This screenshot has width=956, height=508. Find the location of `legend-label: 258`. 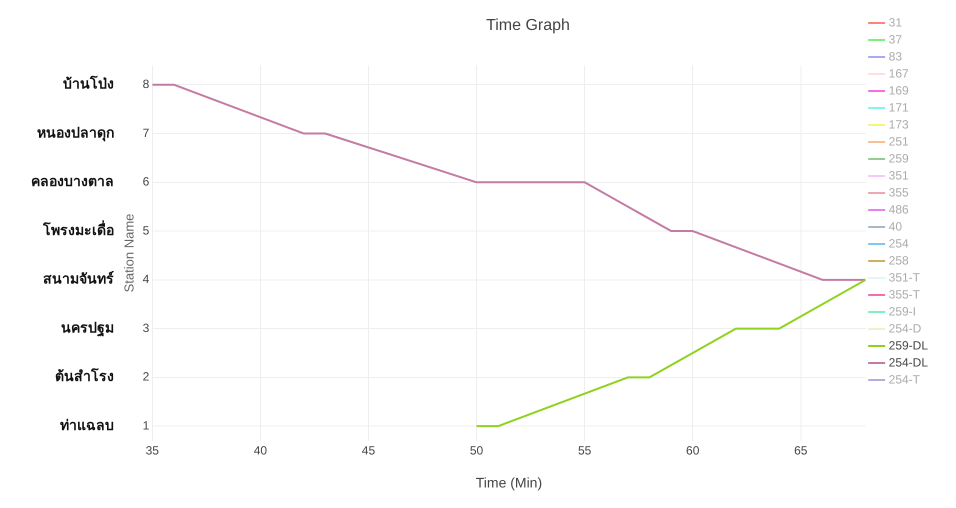

legend-label: 258 is located at coordinates (898, 260).